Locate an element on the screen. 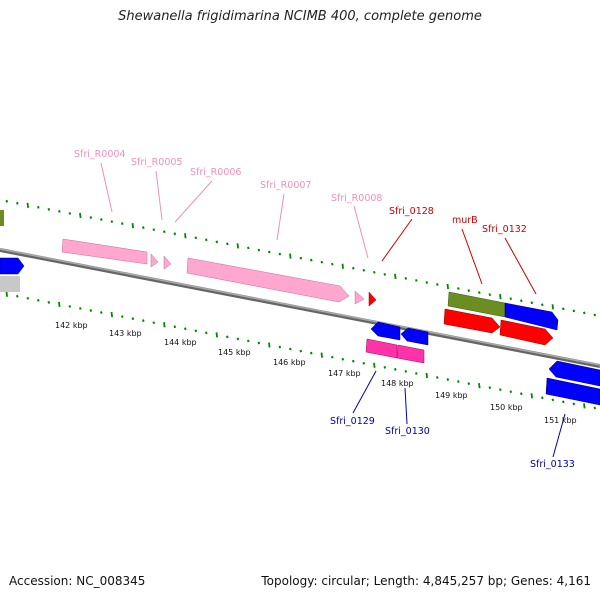 This screenshot has height=600, width=600. gene-label: Sfri_R0006 is located at coordinates (215, 172).